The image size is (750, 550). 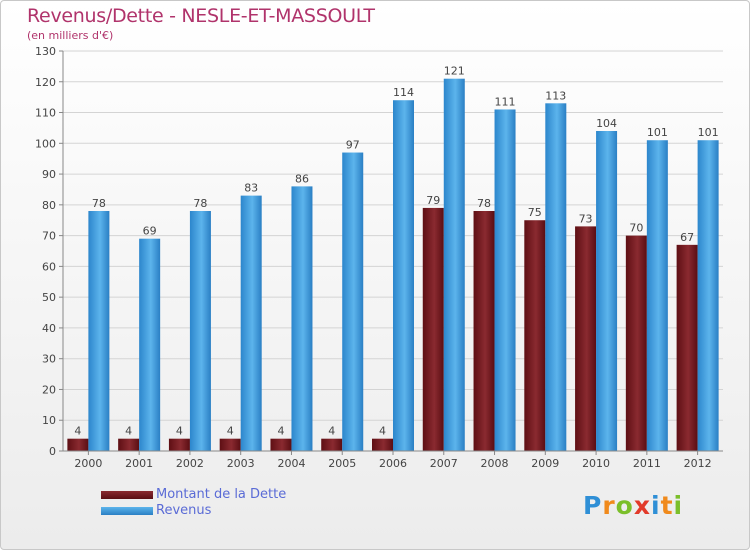 I want to click on y-tick-label: 0, so click(x=52, y=451).